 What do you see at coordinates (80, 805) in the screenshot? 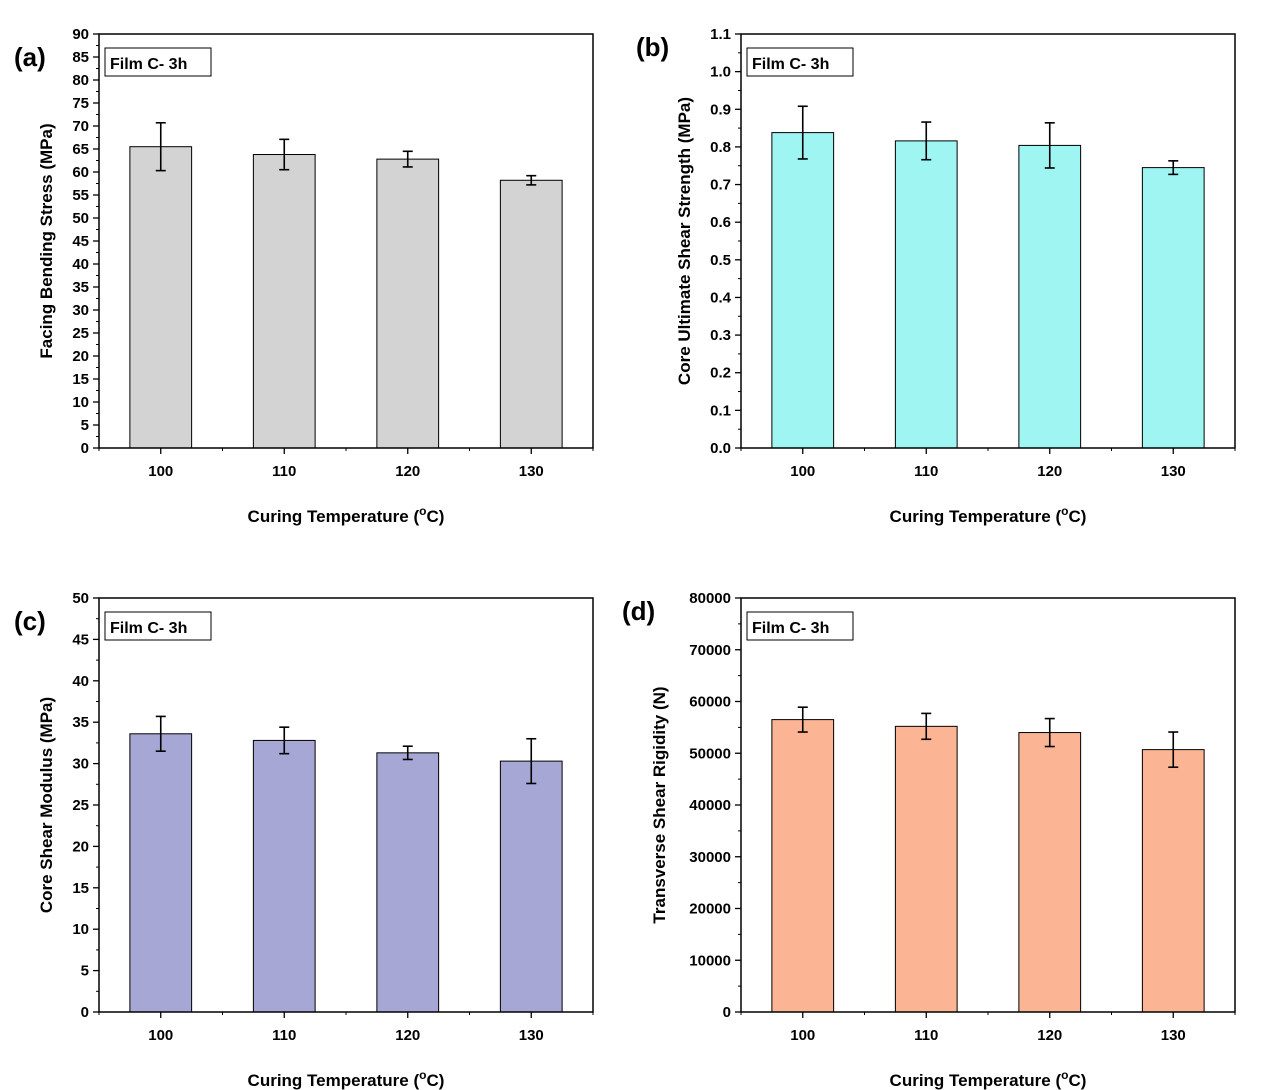
I see `y-tick-label: 25` at bounding box center [80, 805].